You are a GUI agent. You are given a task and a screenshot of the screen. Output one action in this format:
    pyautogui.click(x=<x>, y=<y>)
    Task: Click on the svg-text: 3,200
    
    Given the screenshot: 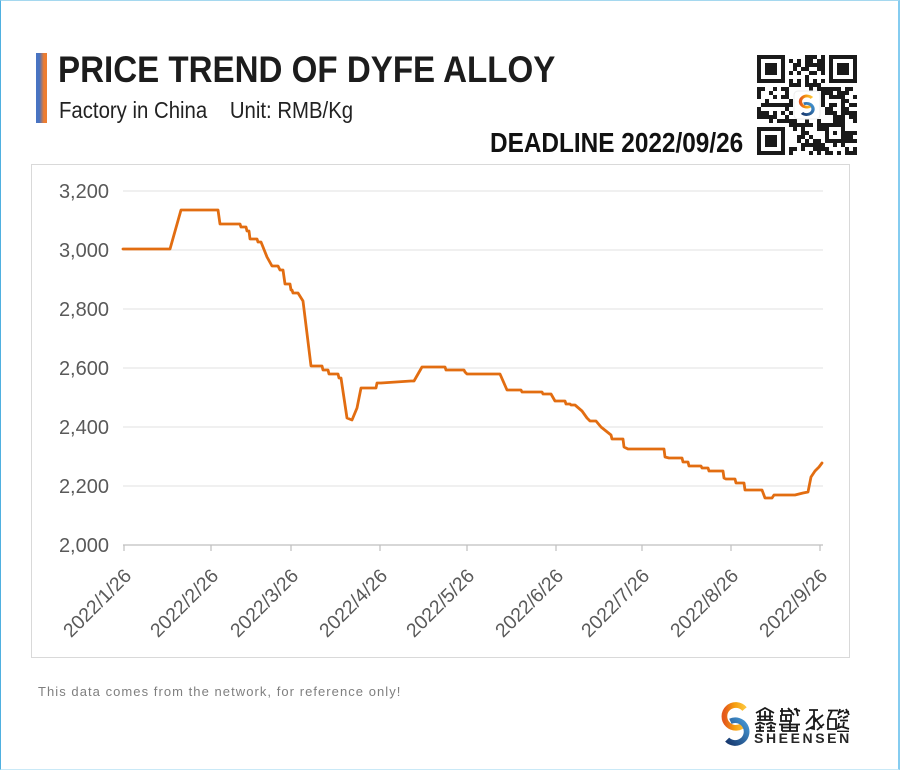 What is the action you would take?
    pyautogui.click(x=84, y=192)
    